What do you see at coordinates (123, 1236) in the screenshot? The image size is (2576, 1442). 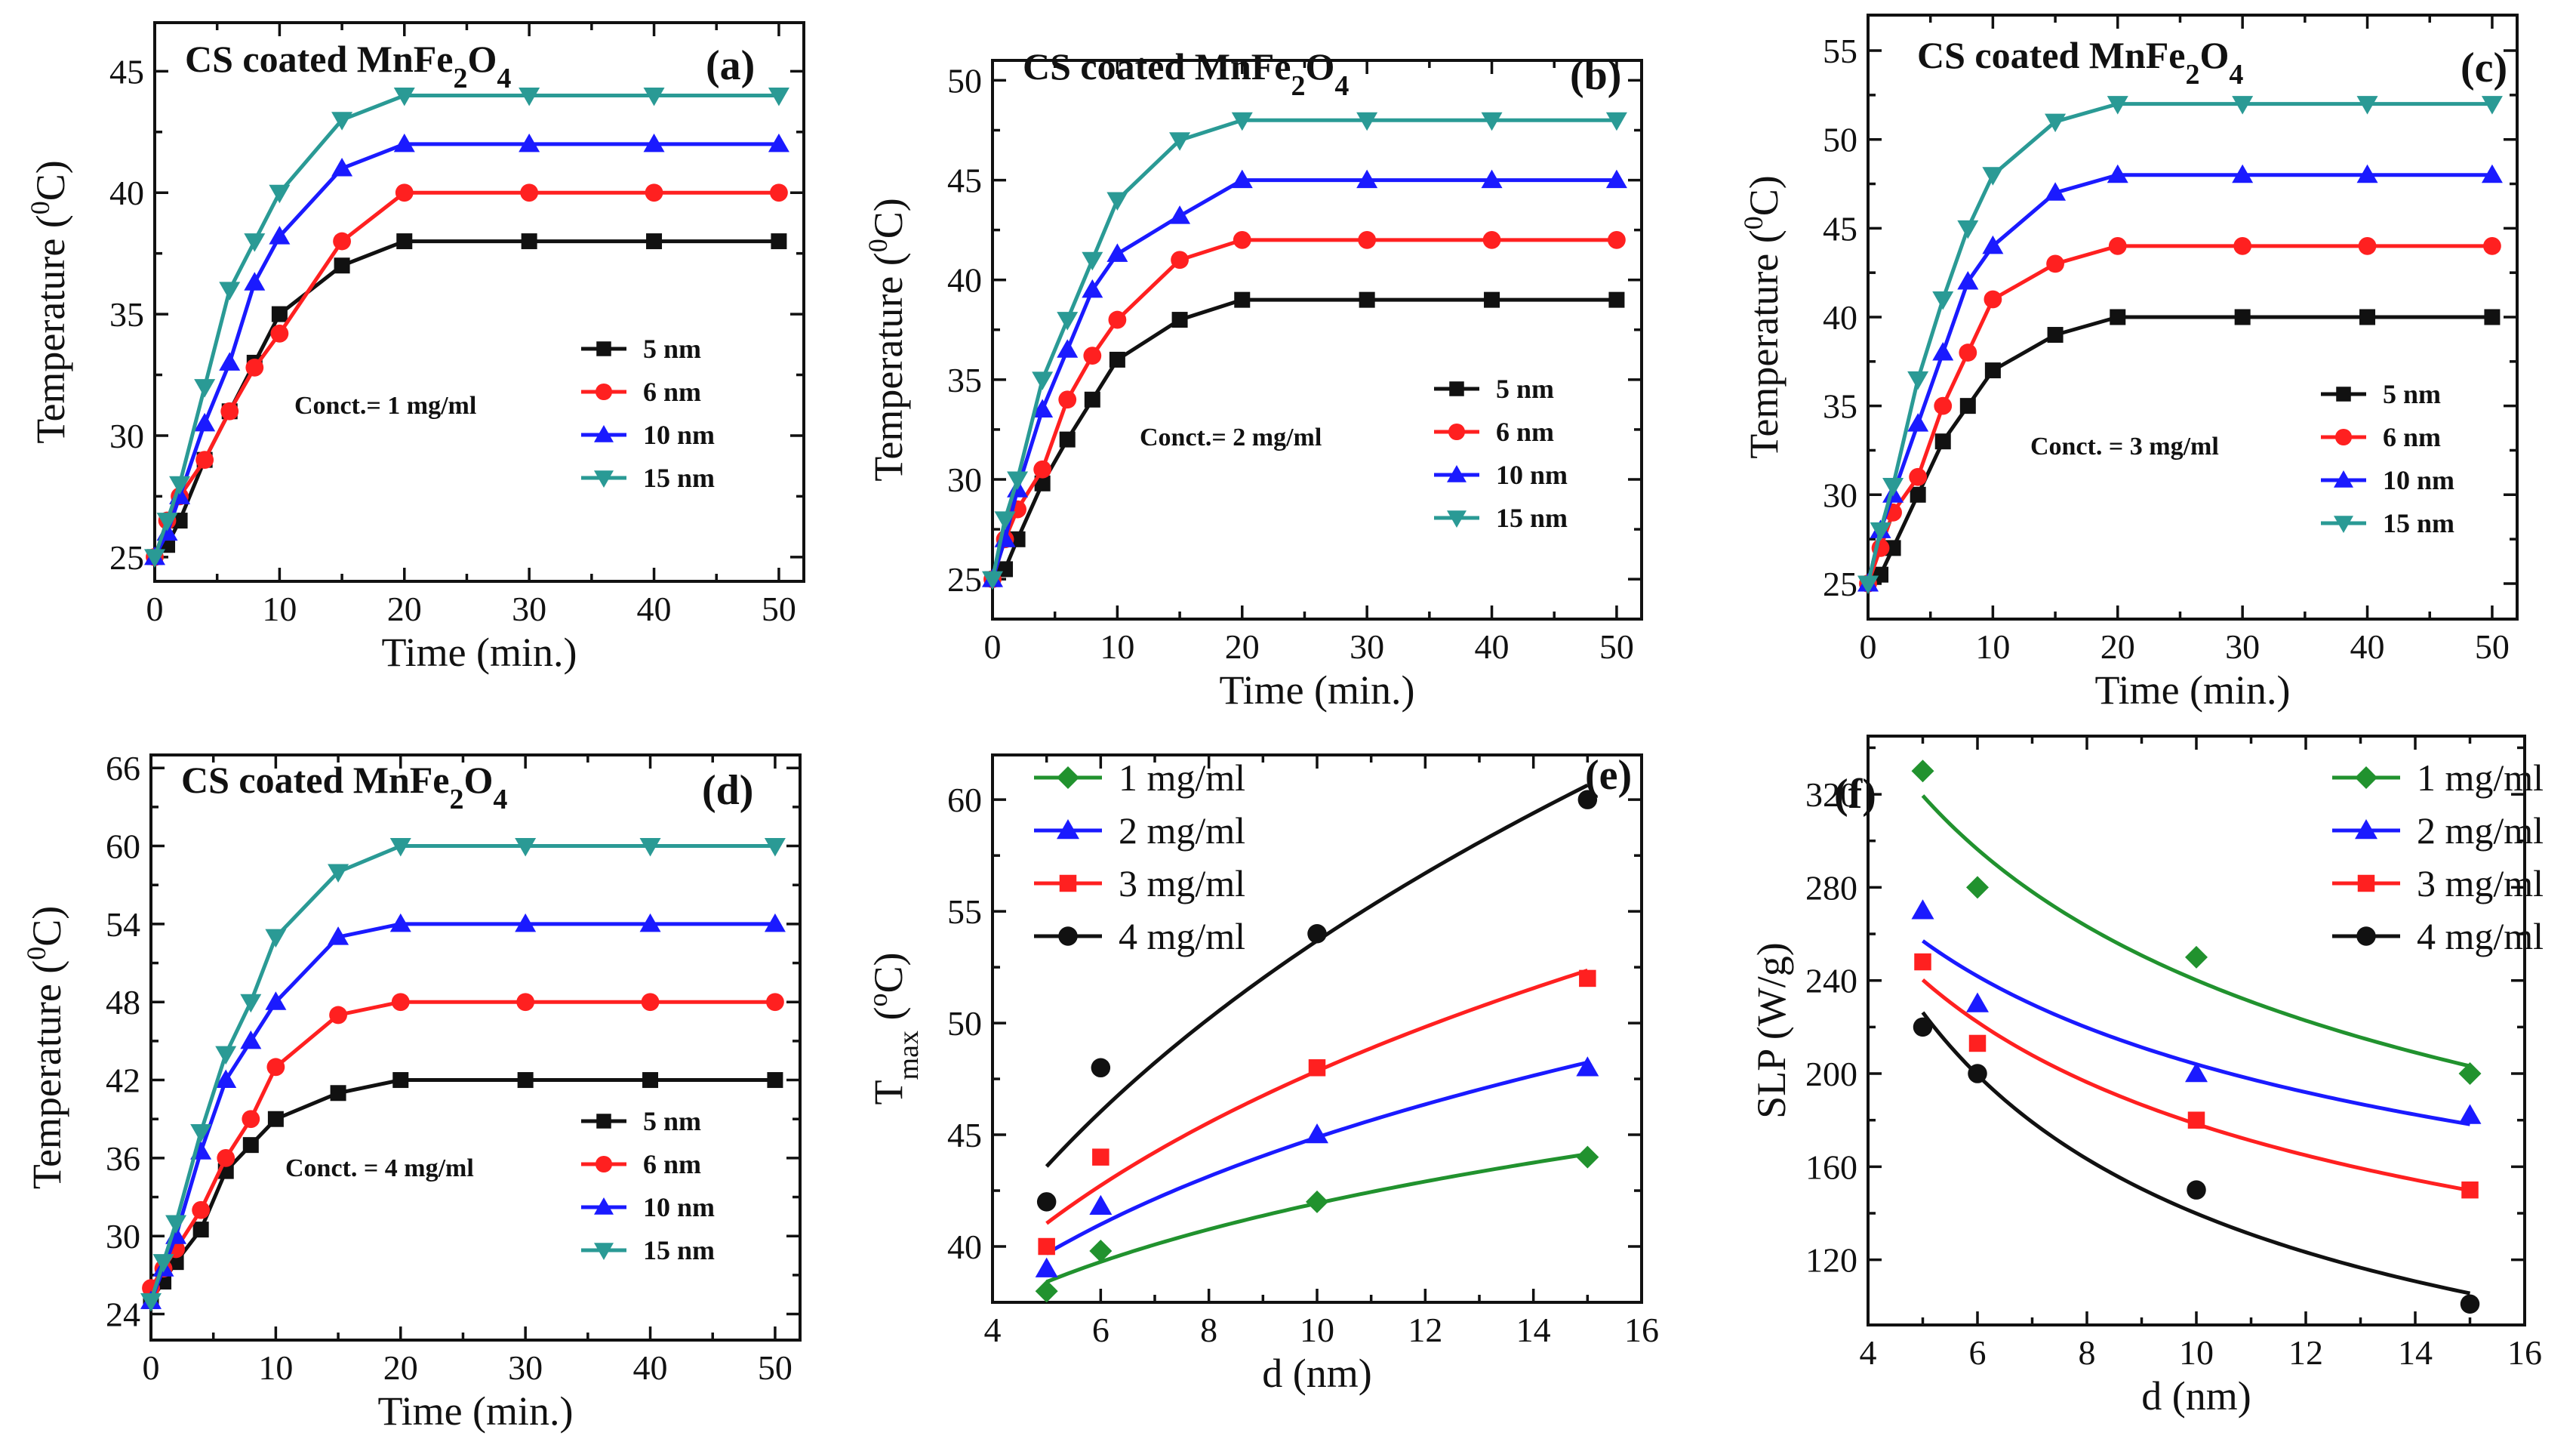 I see `y-tick-label: 30` at bounding box center [123, 1236].